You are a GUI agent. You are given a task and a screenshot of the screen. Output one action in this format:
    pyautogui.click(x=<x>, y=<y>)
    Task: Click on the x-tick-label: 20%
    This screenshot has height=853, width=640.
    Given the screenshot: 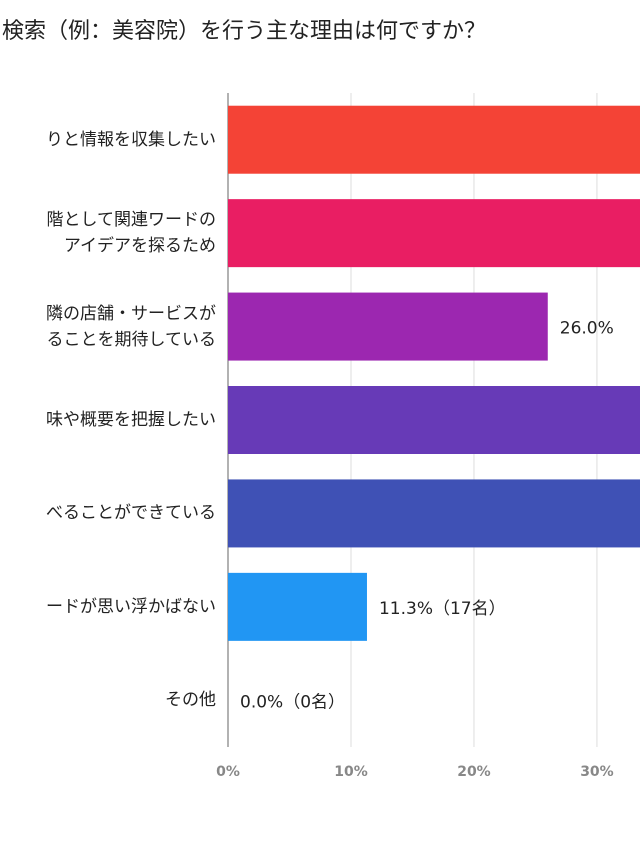 What is the action you would take?
    pyautogui.click(x=474, y=772)
    